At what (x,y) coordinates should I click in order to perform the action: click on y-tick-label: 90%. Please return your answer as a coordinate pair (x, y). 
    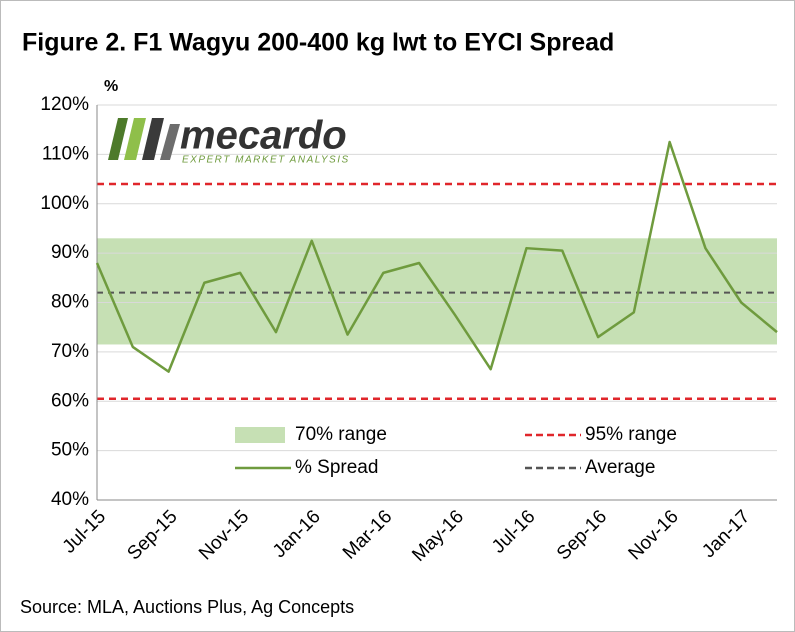
    Looking at the image, I should click on (70, 252).